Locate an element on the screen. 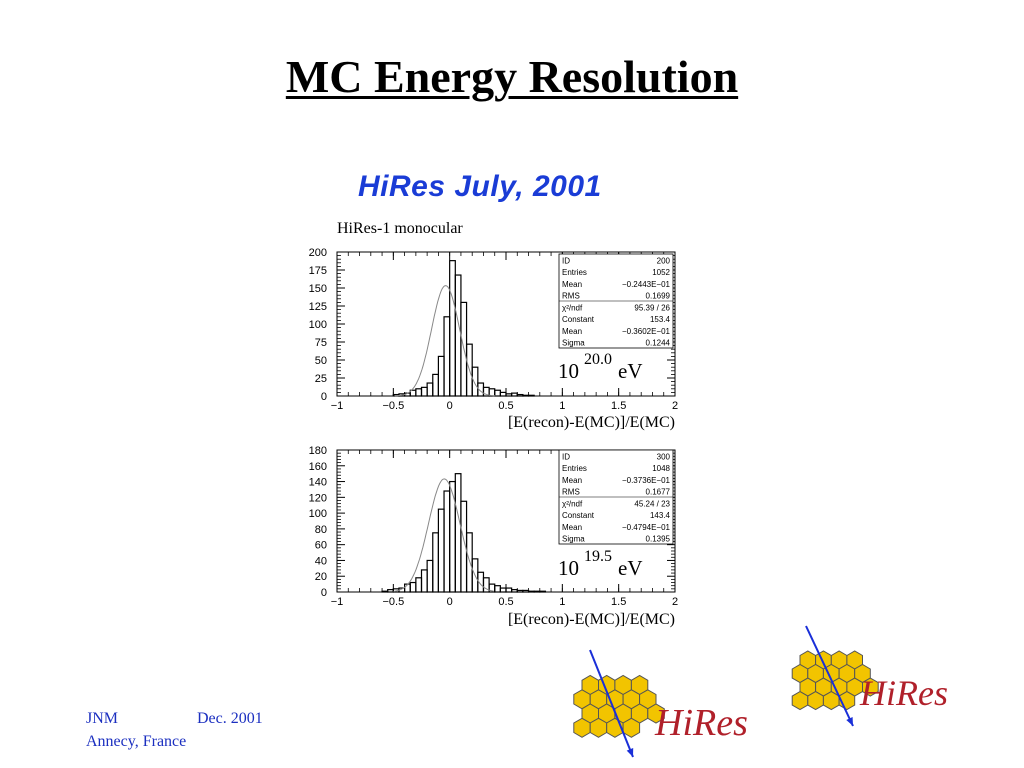 The image size is (1024, 768). stats-value: 143.4 is located at coordinates (660, 515).